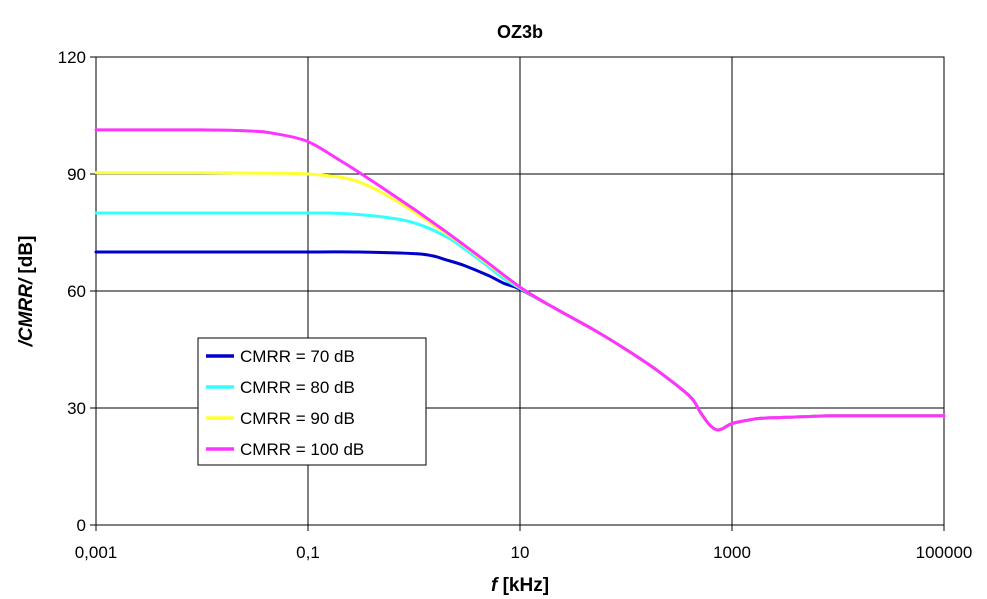 The image size is (987, 599). Describe the element at coordinates (297, 418) in the screenshot. I see `legend-label-3: CMRR = 90 dB` at that location.